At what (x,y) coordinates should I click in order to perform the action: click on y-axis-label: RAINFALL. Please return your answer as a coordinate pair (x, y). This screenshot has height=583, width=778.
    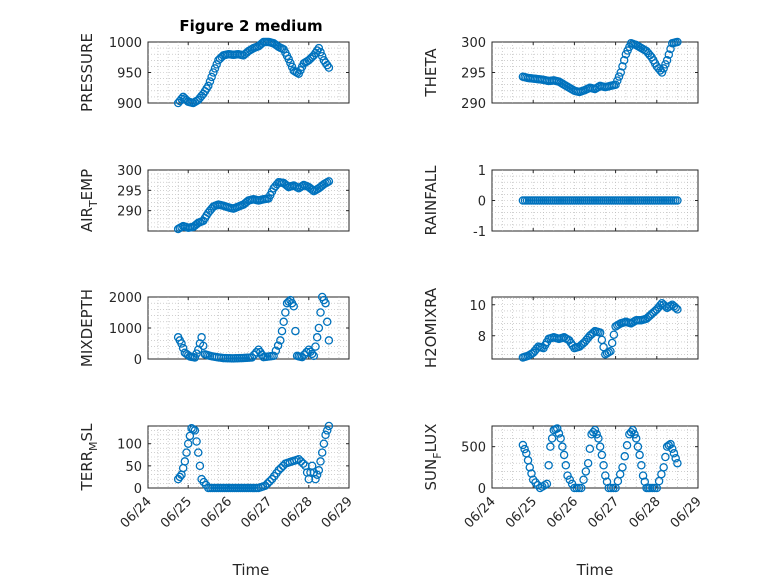
    Looking at the image, I should click on (431, 200).